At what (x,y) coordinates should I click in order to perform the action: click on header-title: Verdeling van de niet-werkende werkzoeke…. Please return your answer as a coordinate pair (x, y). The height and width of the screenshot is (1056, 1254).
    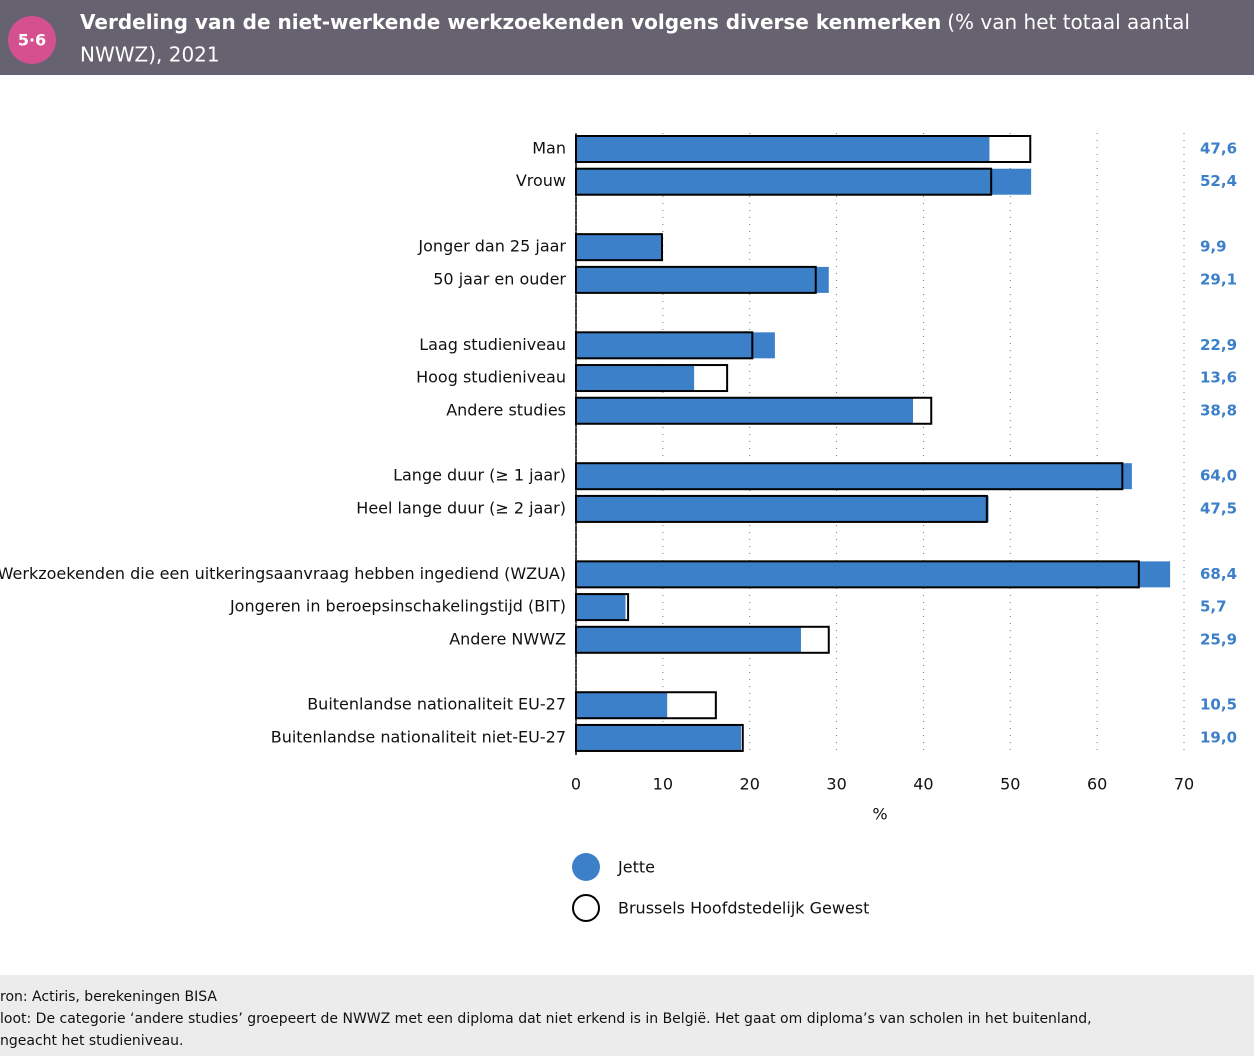
    Looking at the image, I should click on (635, 22).